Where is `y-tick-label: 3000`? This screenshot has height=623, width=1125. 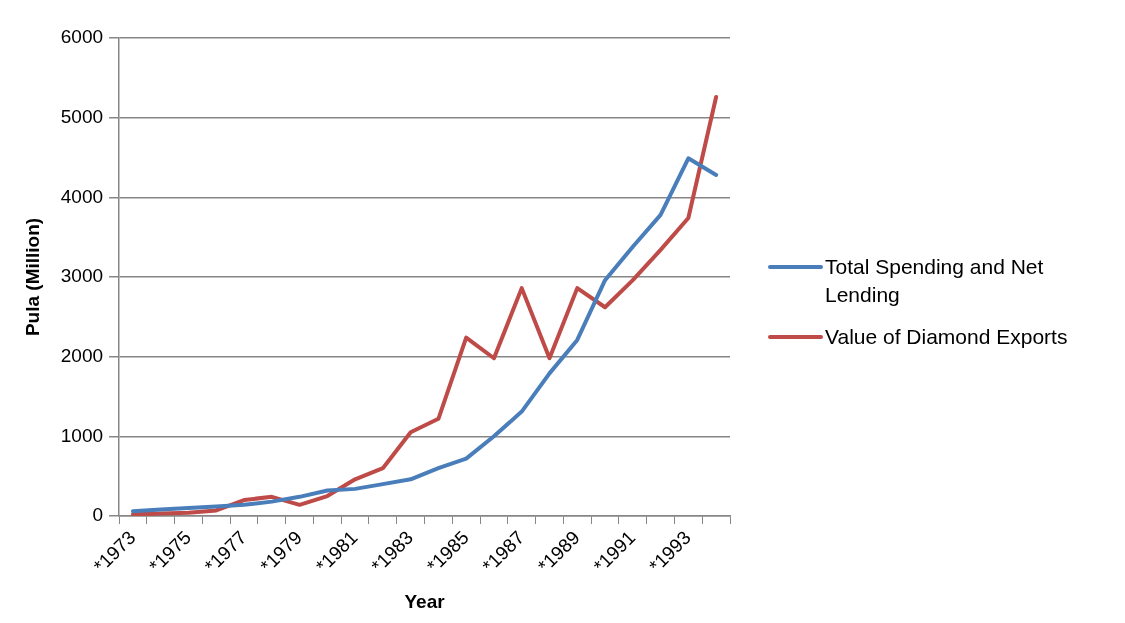 y-tick-label: 3000 is located at coordinates (82, 276).